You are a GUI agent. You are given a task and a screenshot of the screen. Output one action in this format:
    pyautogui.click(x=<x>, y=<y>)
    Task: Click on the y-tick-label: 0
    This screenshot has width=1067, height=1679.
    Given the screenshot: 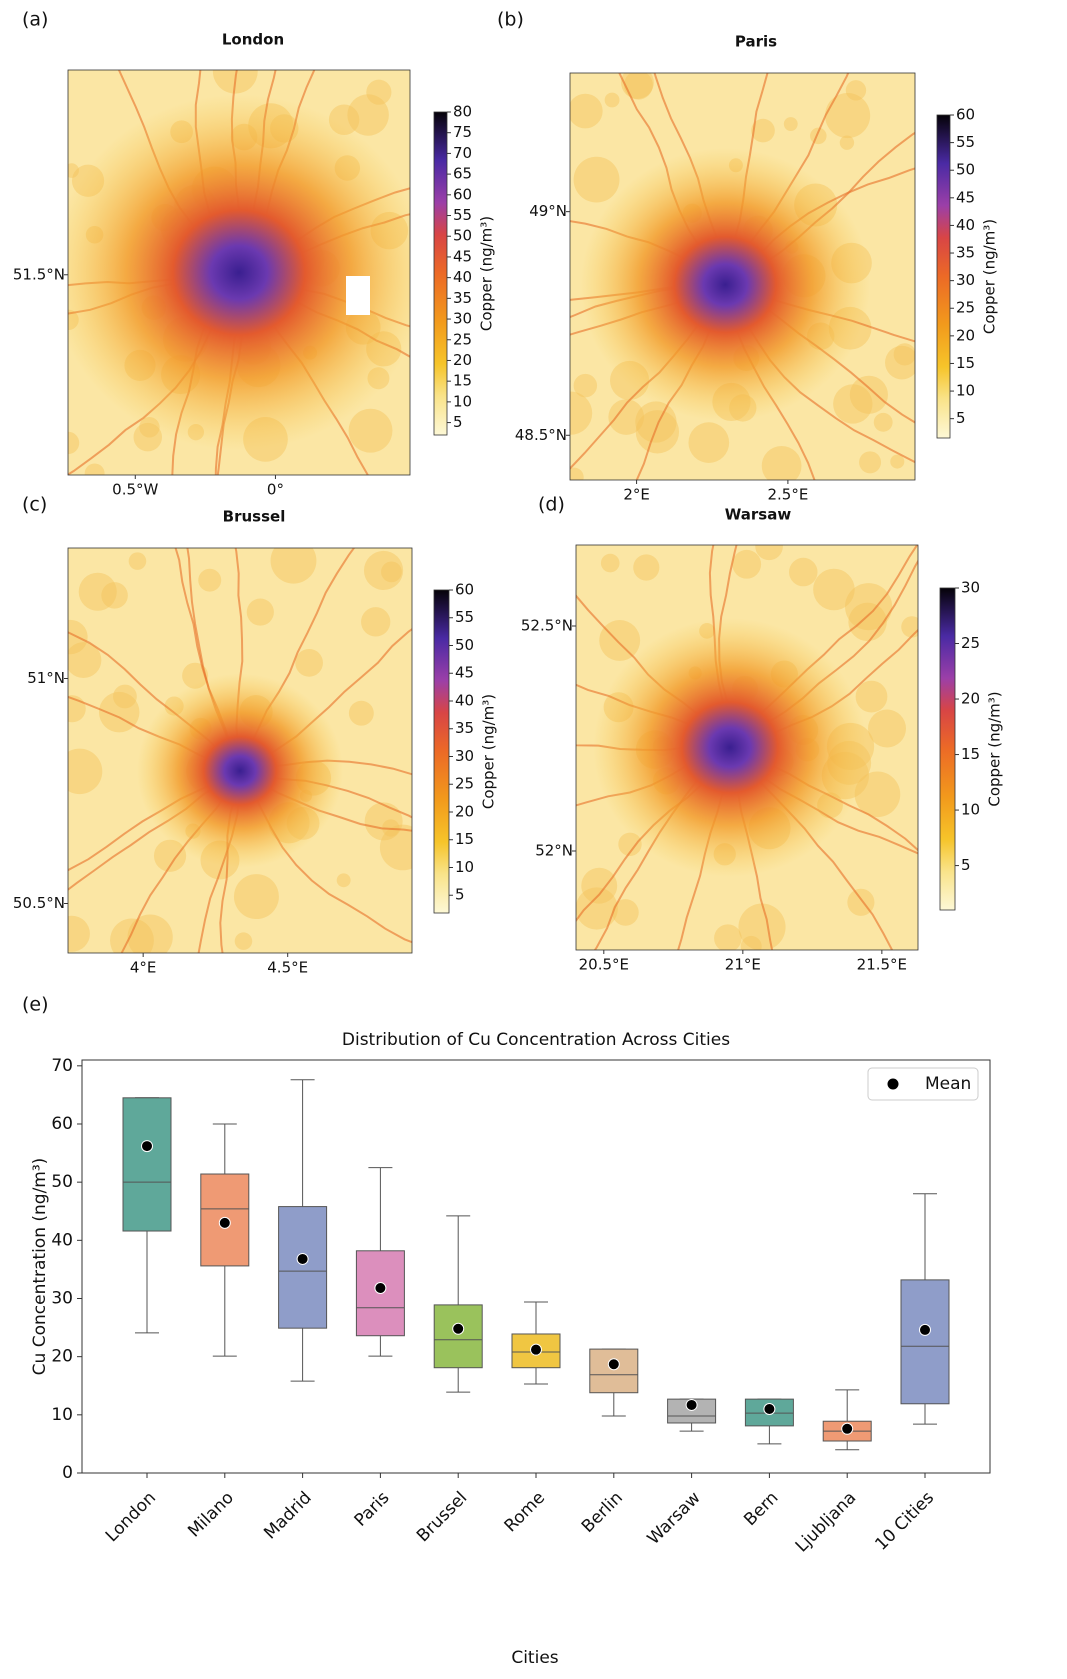 What is the action you would take?
    pyautogui.click(x=67, y=1473)
    